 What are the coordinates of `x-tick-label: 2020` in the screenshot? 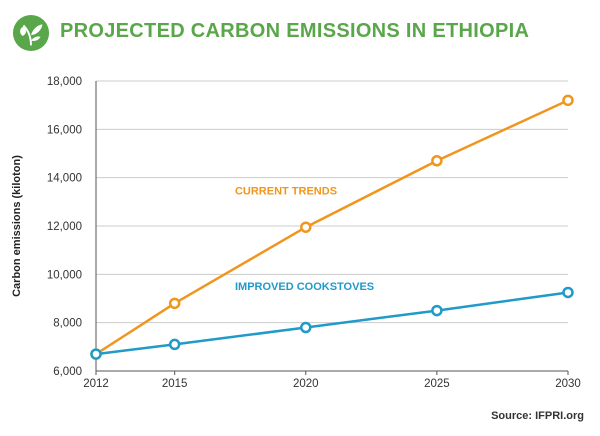 It's located at (306, 384).